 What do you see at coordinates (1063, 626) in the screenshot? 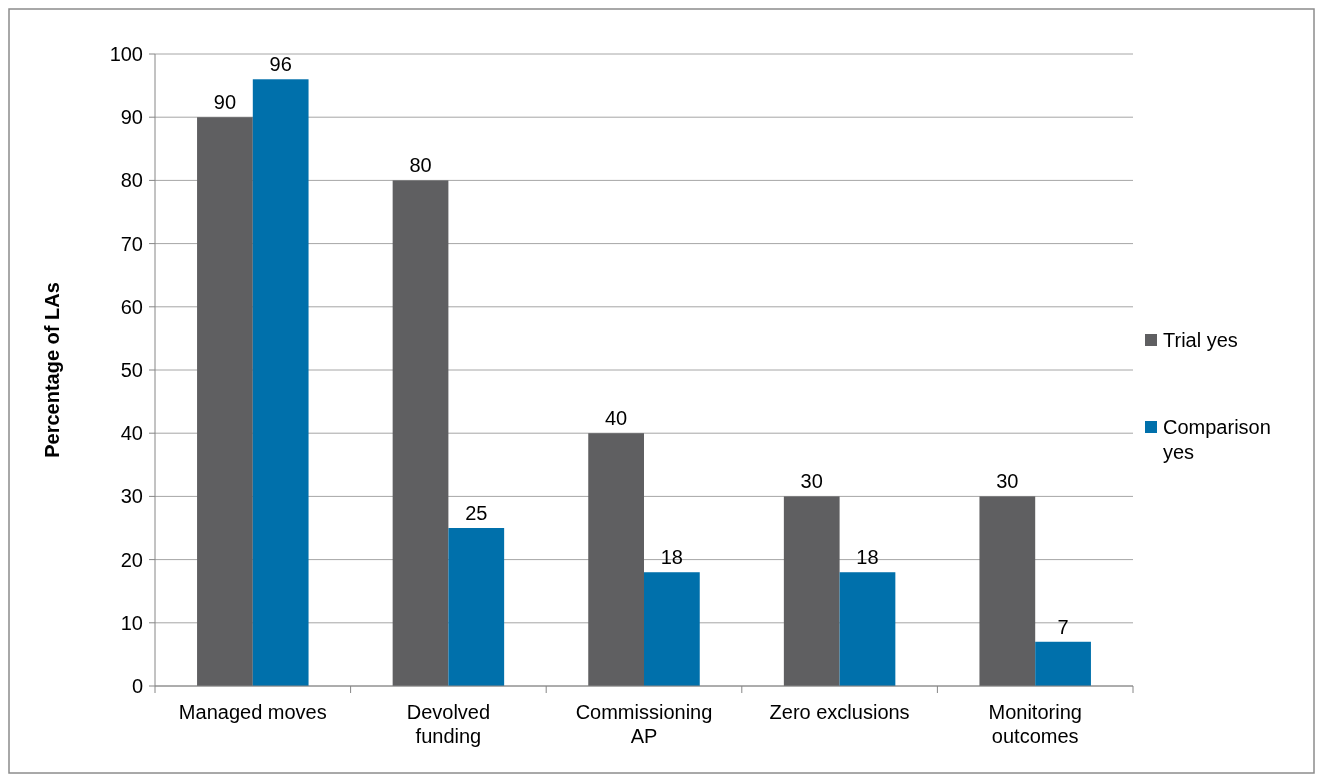
I see `data-label: 7` at bounding box center [1063, 626].